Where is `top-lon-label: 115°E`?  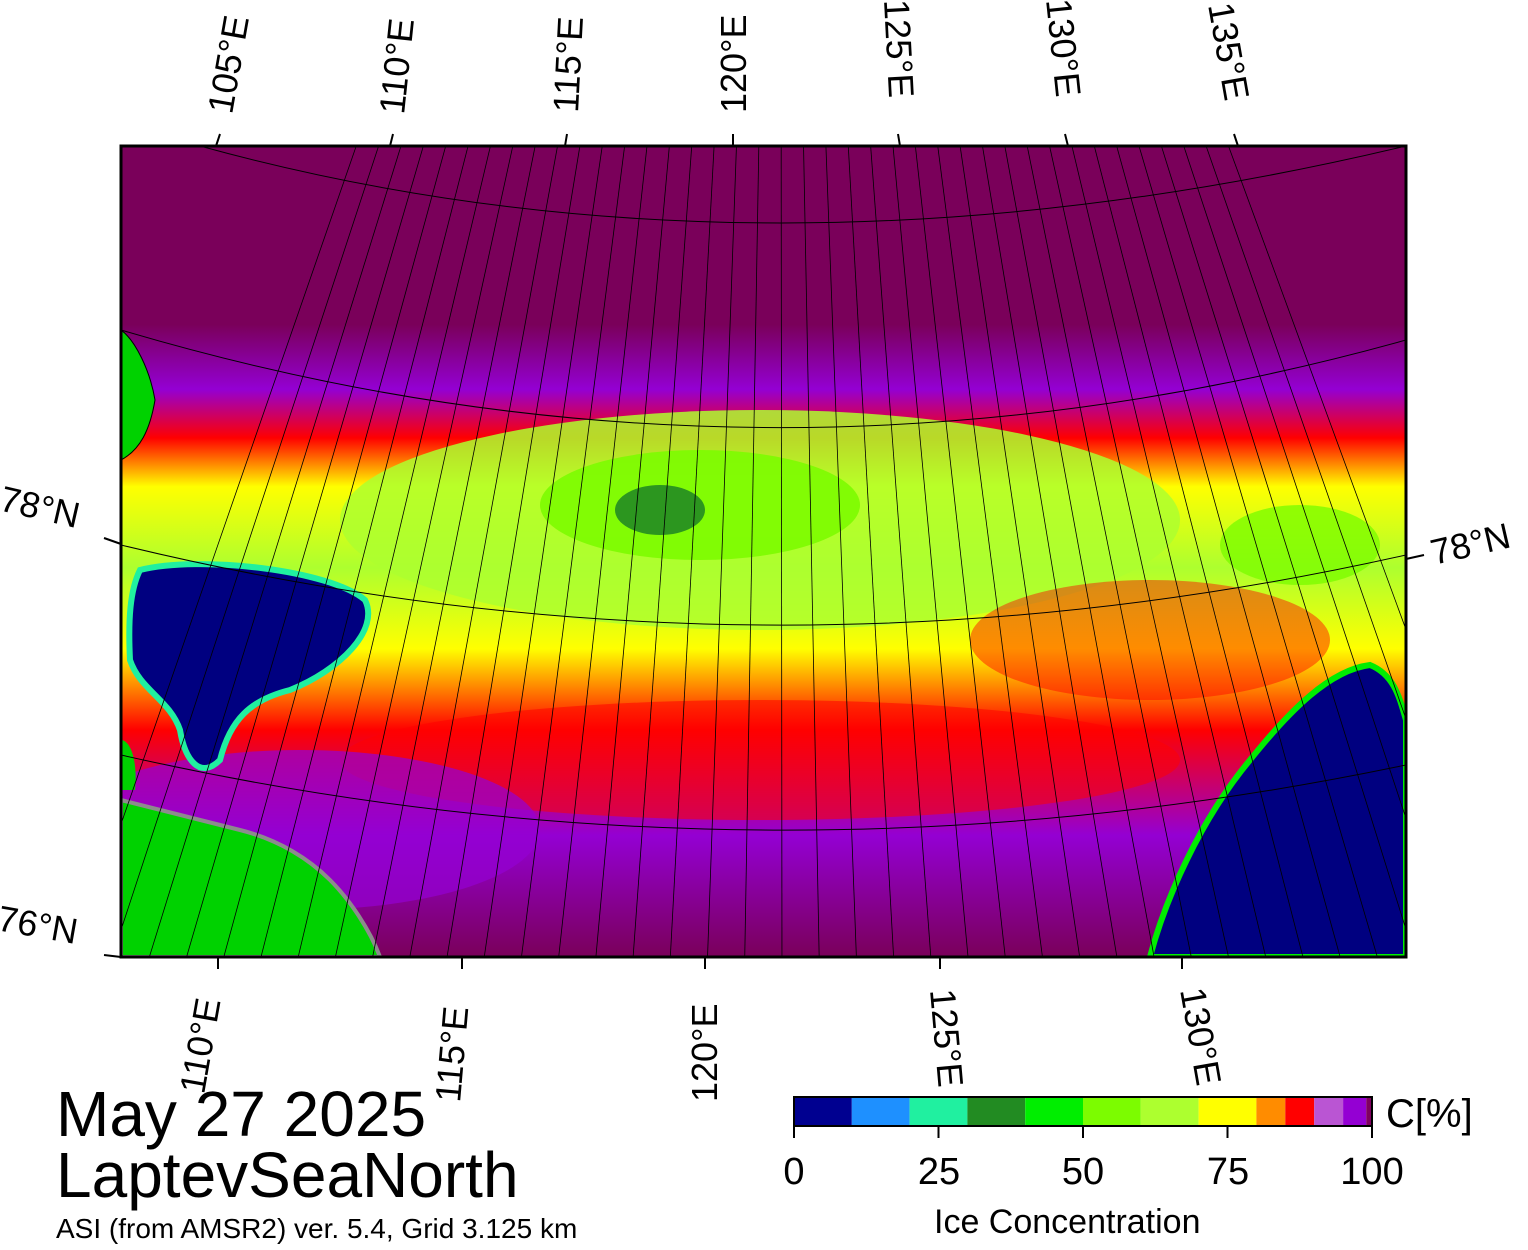 top-lon-label: 115°E is located at coordinates (568, 65).